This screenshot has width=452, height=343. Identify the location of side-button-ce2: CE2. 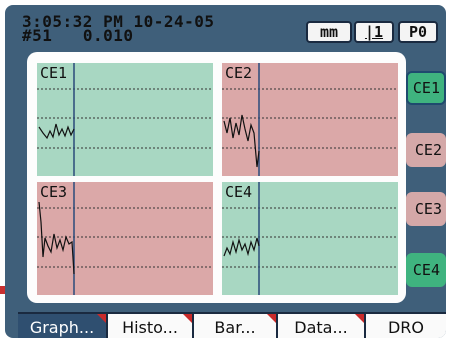
(426, 150).